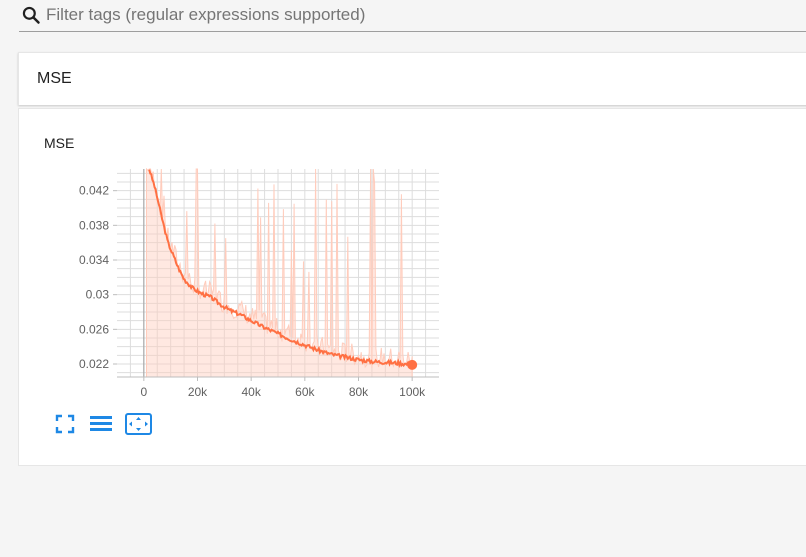 Image resolution: width=806 pixels, height=557 pixels. Describe the element at coordinates (138, 424) in the screenshot. I see `expand-icon` at that location.